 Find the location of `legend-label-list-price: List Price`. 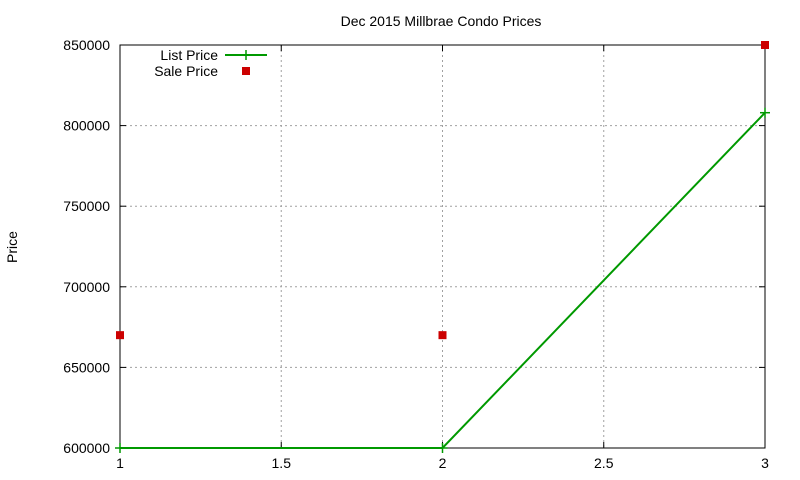

legend-label-list-price: List Price is located at coordinates (189, 55).